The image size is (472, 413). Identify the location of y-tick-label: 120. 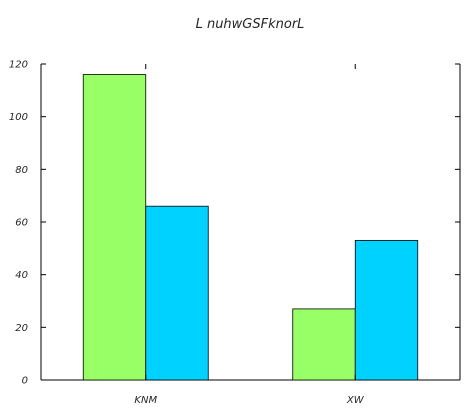
(18, 65).